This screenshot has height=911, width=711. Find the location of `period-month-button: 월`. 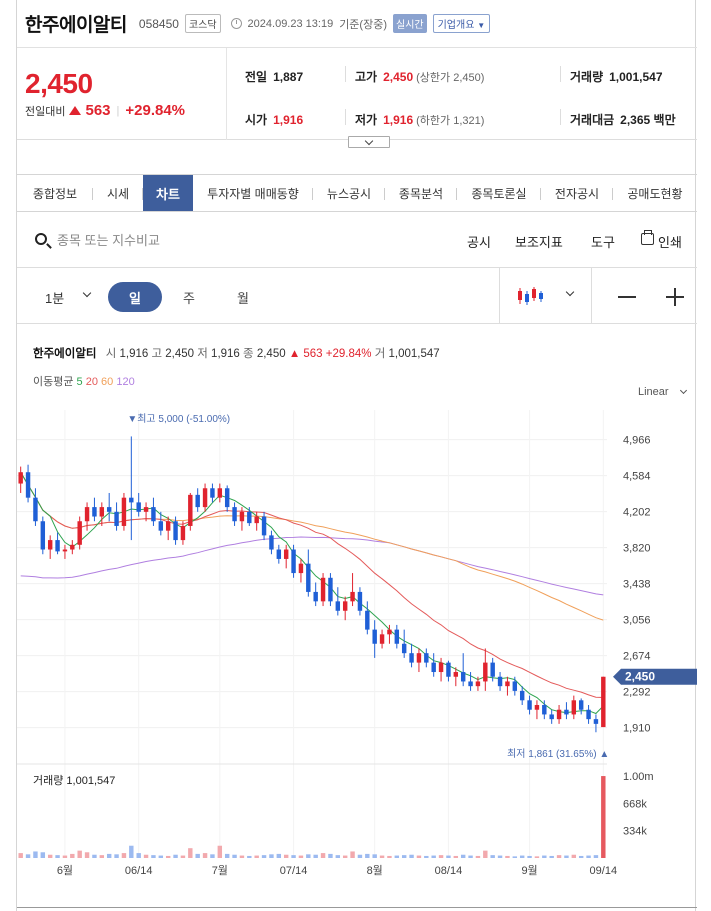

period-month-button: 월 is located at coordinates (243, 298).